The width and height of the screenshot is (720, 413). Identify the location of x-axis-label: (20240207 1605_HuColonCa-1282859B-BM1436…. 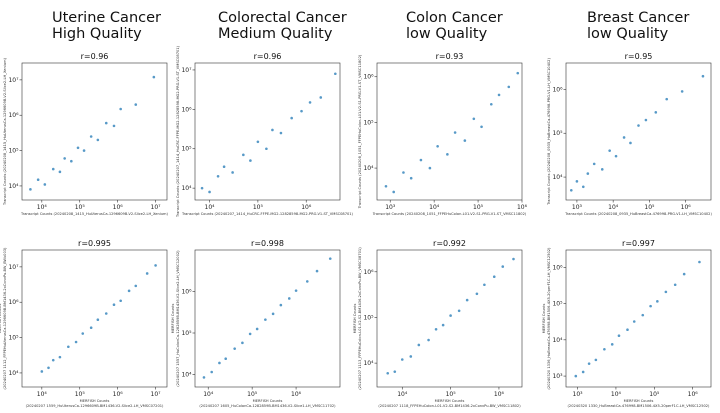
(267, 406).